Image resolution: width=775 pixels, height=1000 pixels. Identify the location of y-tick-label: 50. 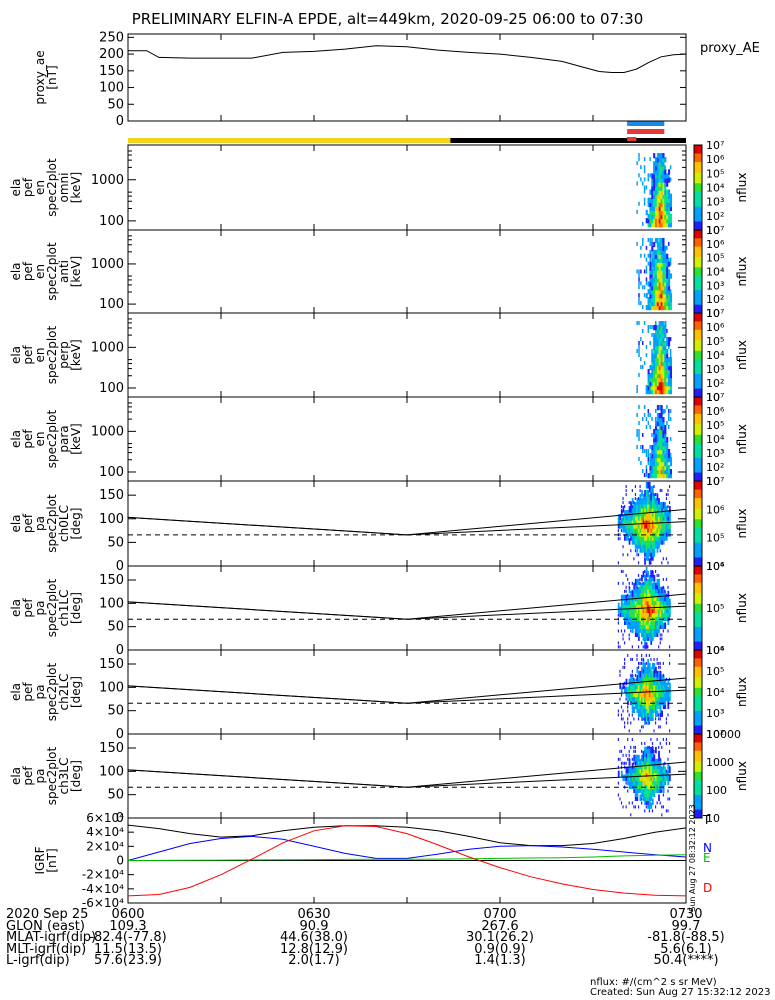
(115, 795).